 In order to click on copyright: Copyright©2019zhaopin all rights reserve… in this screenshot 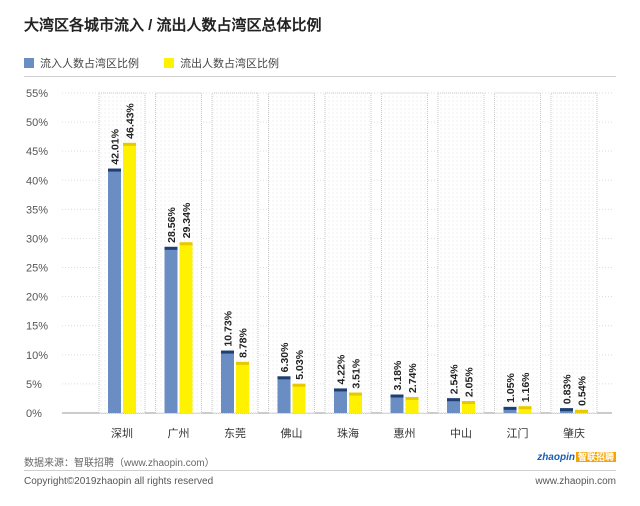, I will do `click(119, 481)`.